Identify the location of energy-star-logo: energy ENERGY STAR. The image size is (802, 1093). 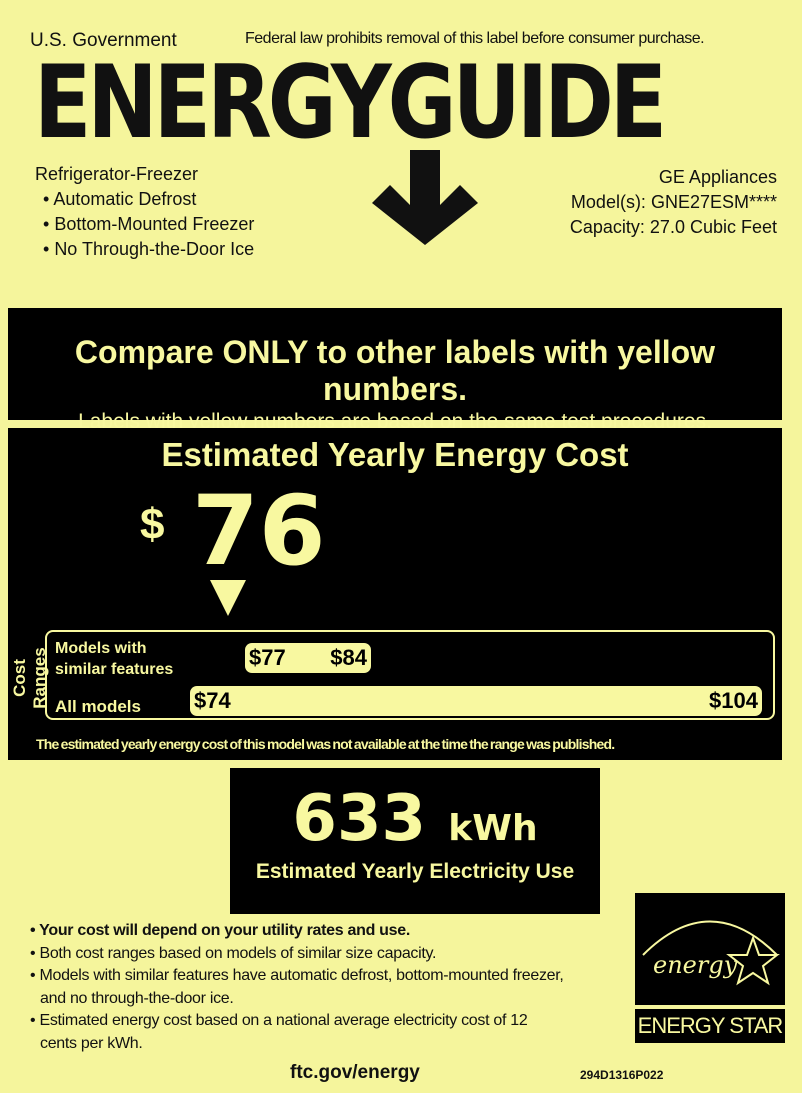
(710, 968).